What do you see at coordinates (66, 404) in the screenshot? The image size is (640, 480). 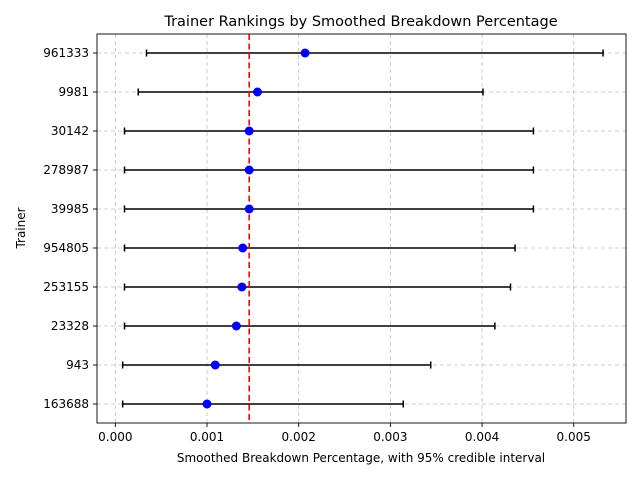 I see `y-tick-label: 163688` at bounding box center [66, 404].